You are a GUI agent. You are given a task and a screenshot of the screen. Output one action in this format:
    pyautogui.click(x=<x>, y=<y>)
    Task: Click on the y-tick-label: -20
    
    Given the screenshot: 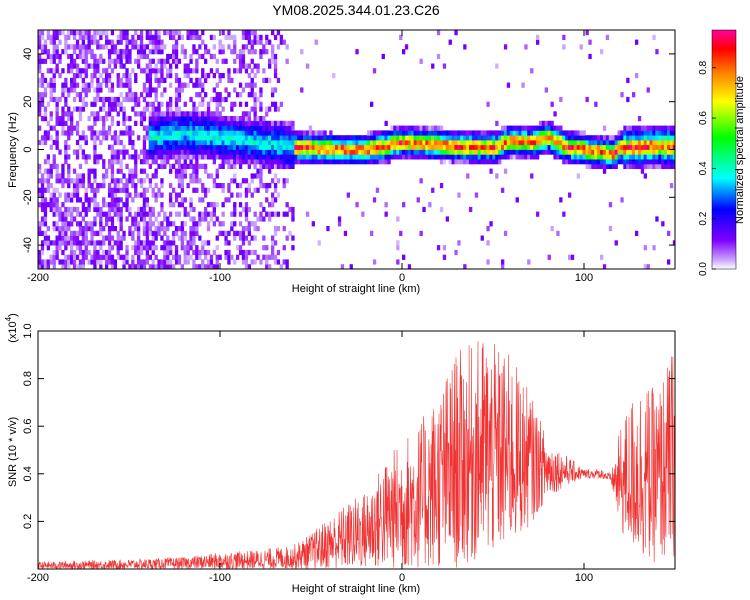 What is the action you would take?
    pyautogui.click(x=28, y=197)
    